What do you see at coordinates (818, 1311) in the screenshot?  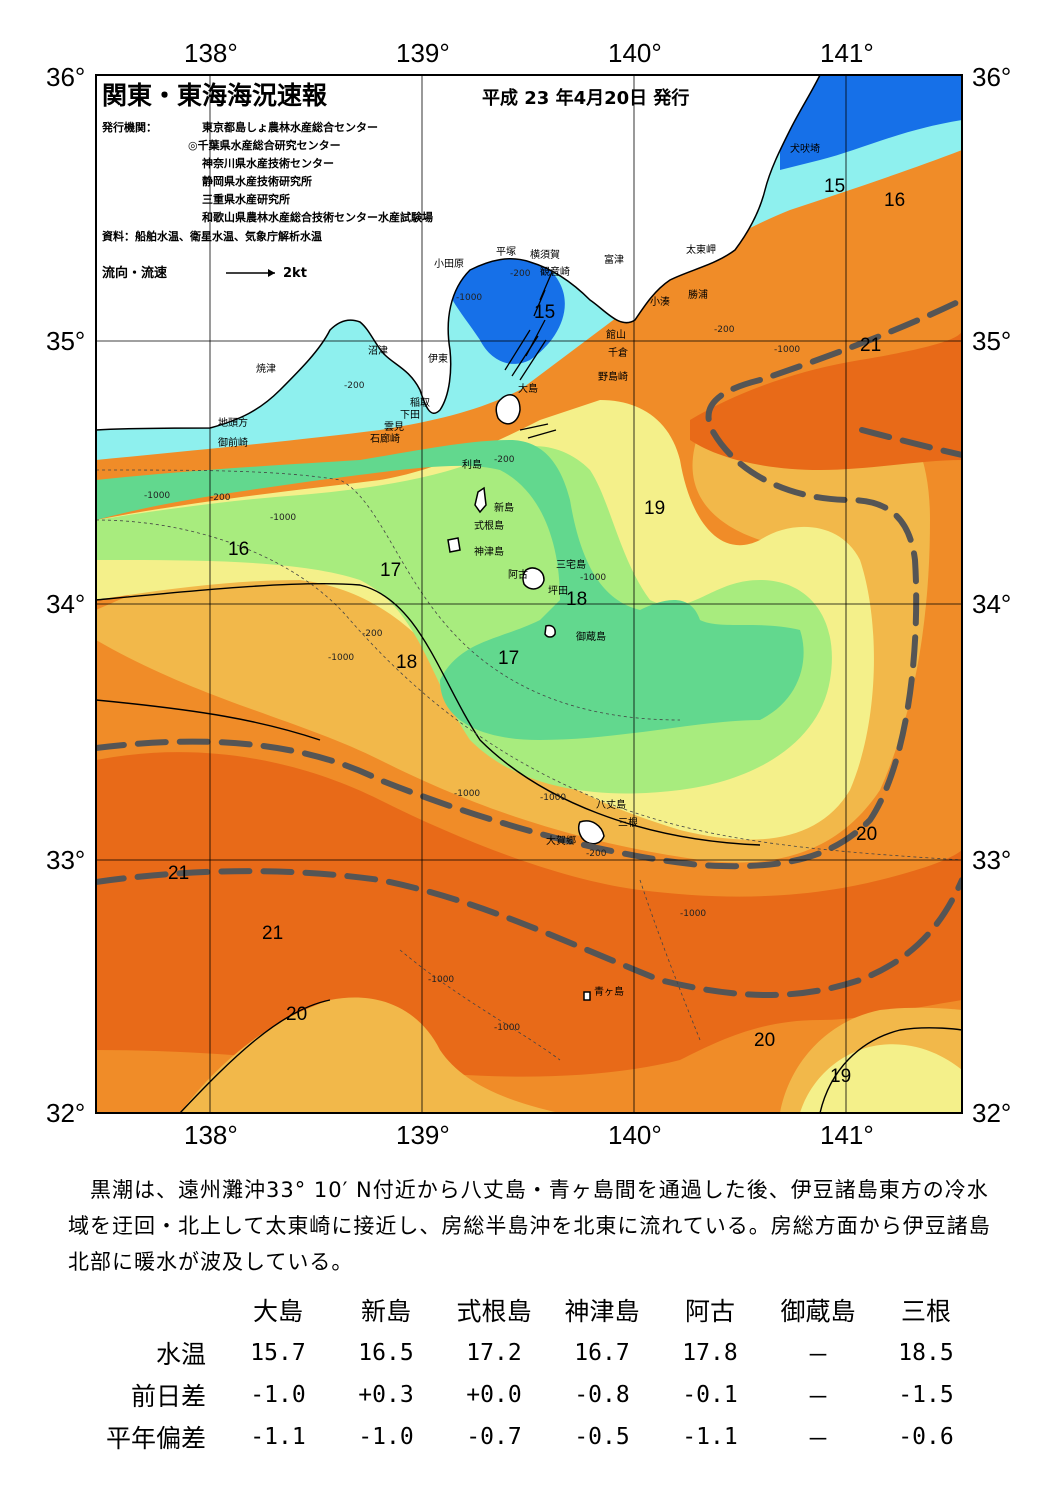 I see `station-header: 御蔵島` at bounding box center [818, 1311].